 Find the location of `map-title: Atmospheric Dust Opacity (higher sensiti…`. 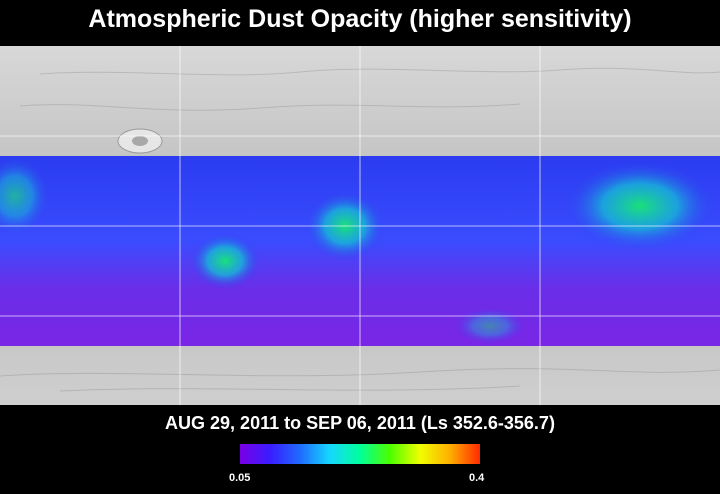

map-title: Atmospheric Dust Opacity (higher sensiti… is located at coordinates (360, 19).